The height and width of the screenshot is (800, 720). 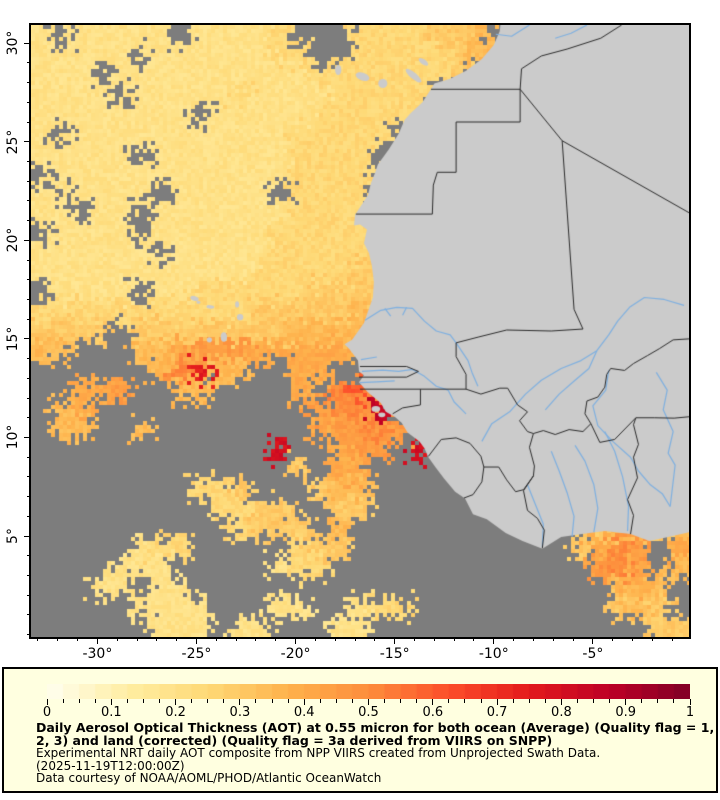 I want to click on colorbar-tick-label: 0.7, so click(x=497, y=712).